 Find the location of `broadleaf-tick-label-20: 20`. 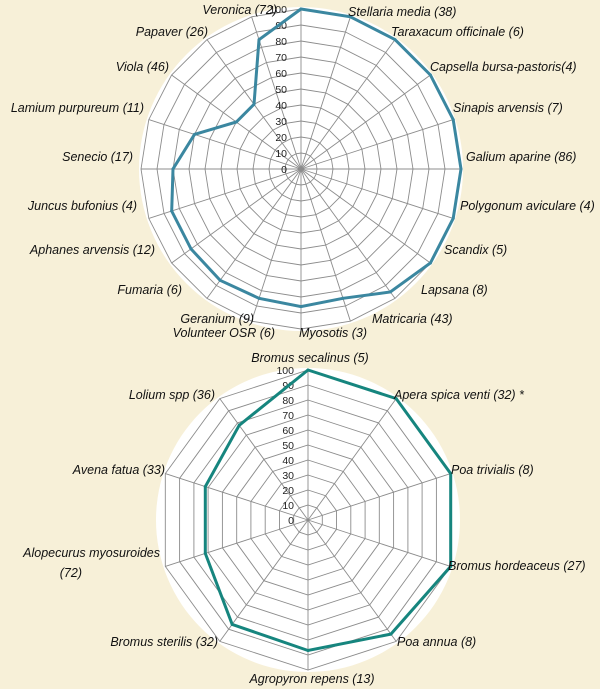

broadleaf-tick-label-20: 20 is located at coordinates (281, 138).